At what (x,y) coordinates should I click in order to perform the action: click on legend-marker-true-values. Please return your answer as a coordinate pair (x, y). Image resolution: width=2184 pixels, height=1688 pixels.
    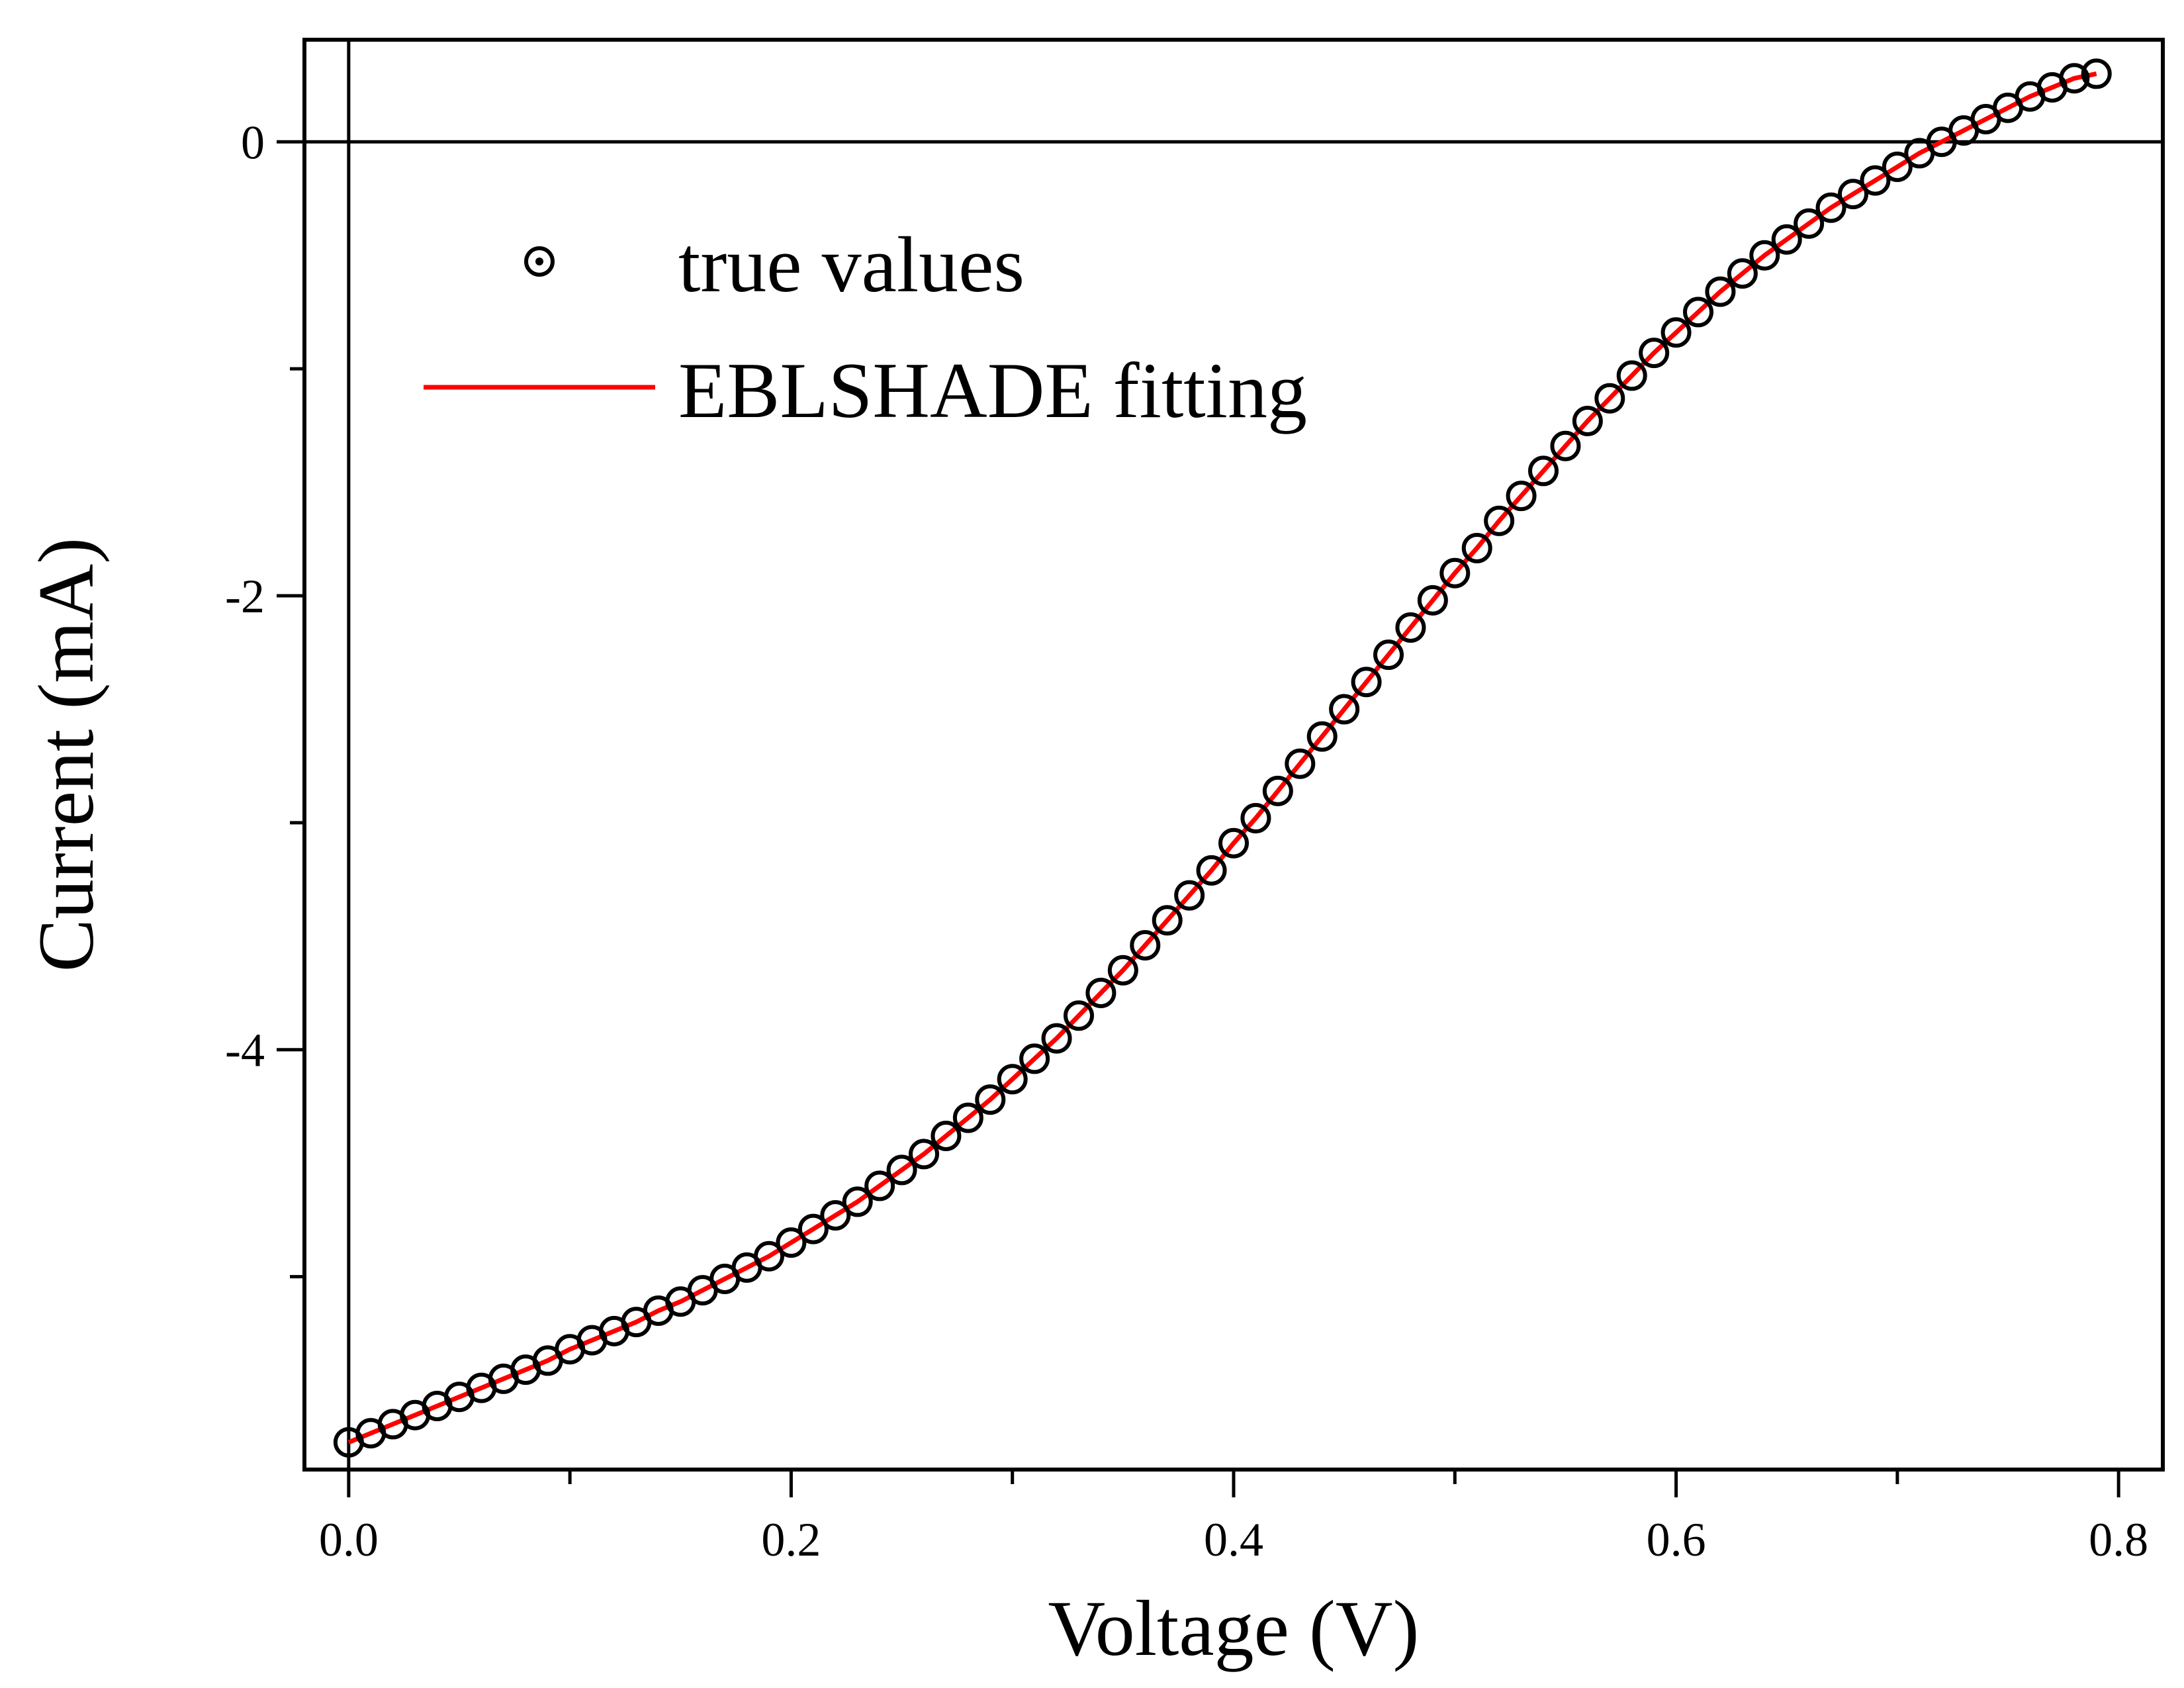
    Looking at the image, I should click on (539, 261).